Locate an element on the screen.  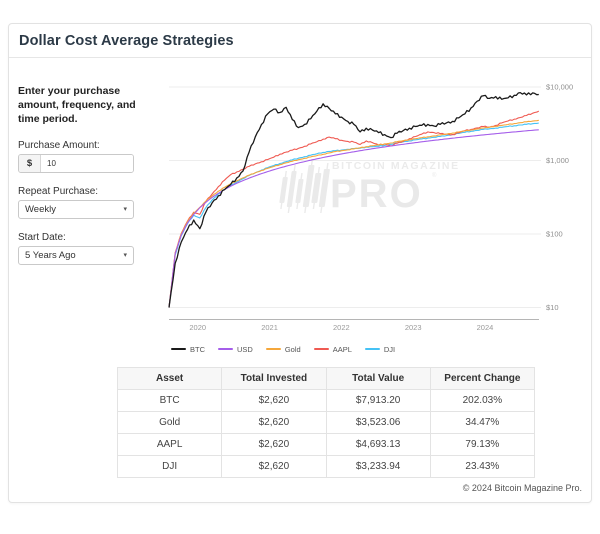
legend-item-btc: BTC is located at coordinates (188, 349).